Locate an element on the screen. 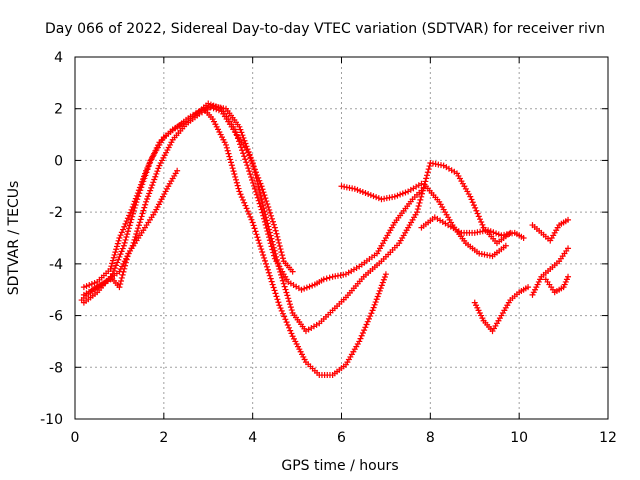  x-tick-label: 12 is located at coordinates (608, 438).